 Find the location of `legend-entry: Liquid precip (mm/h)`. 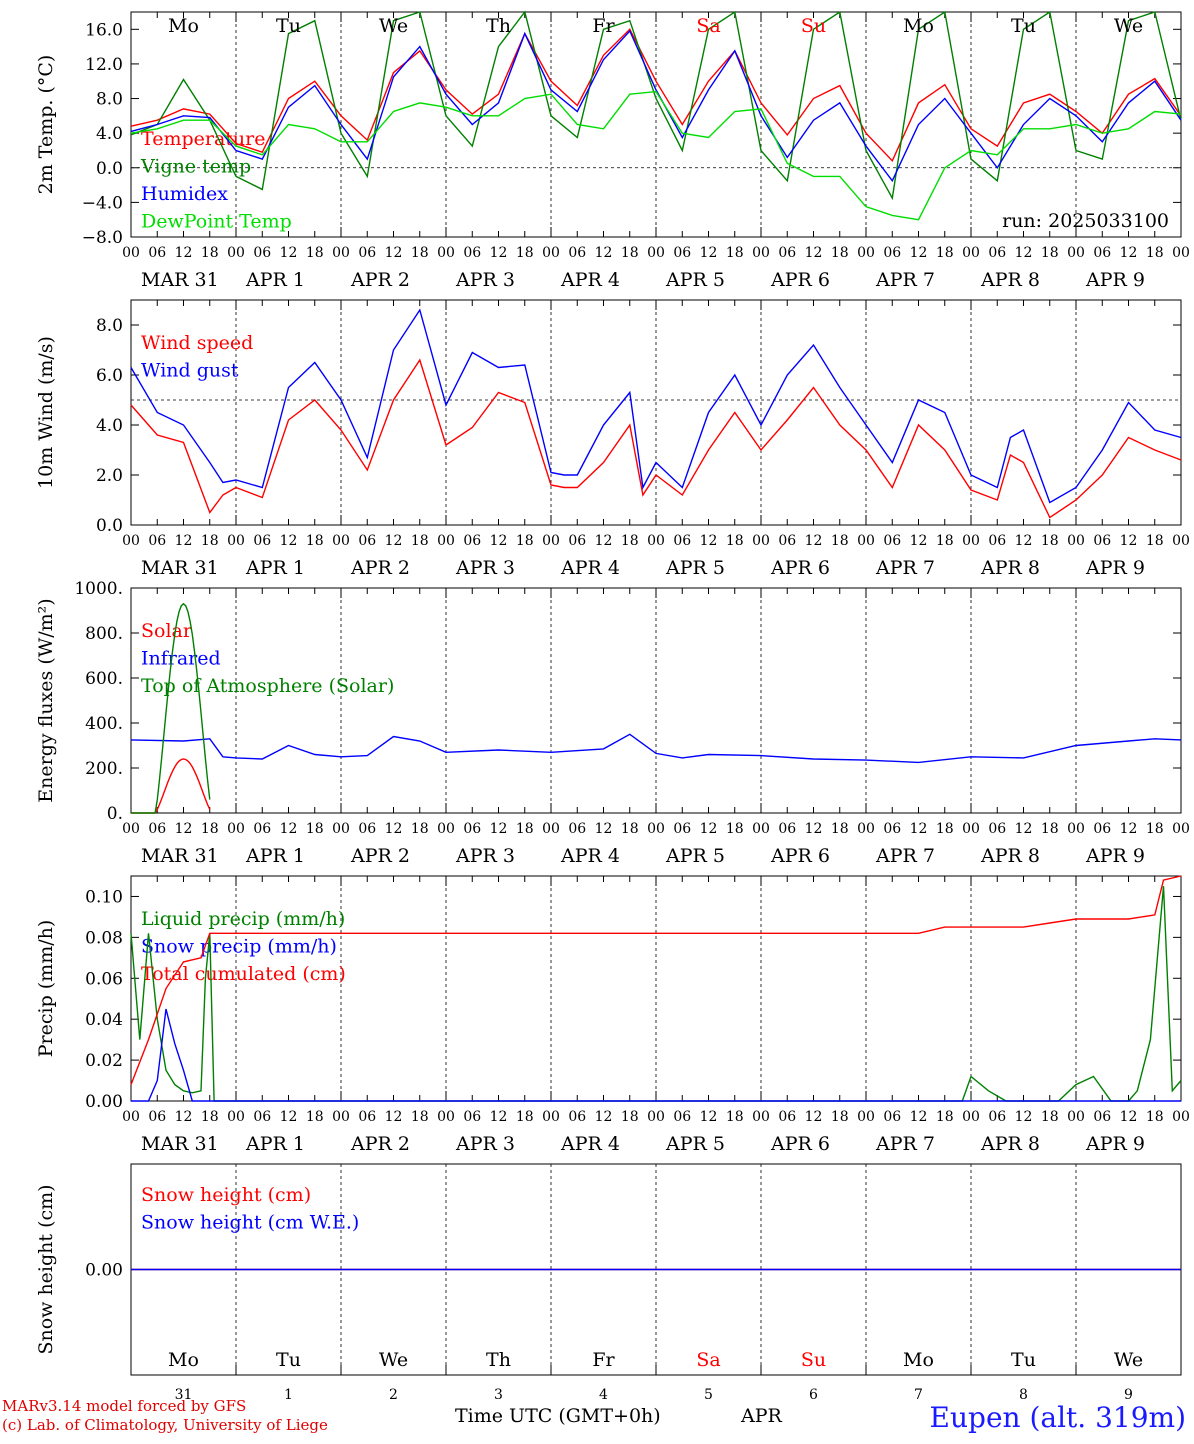

legend-entry: Liquid precip (mm/h) is located at coordinates (243, 919).